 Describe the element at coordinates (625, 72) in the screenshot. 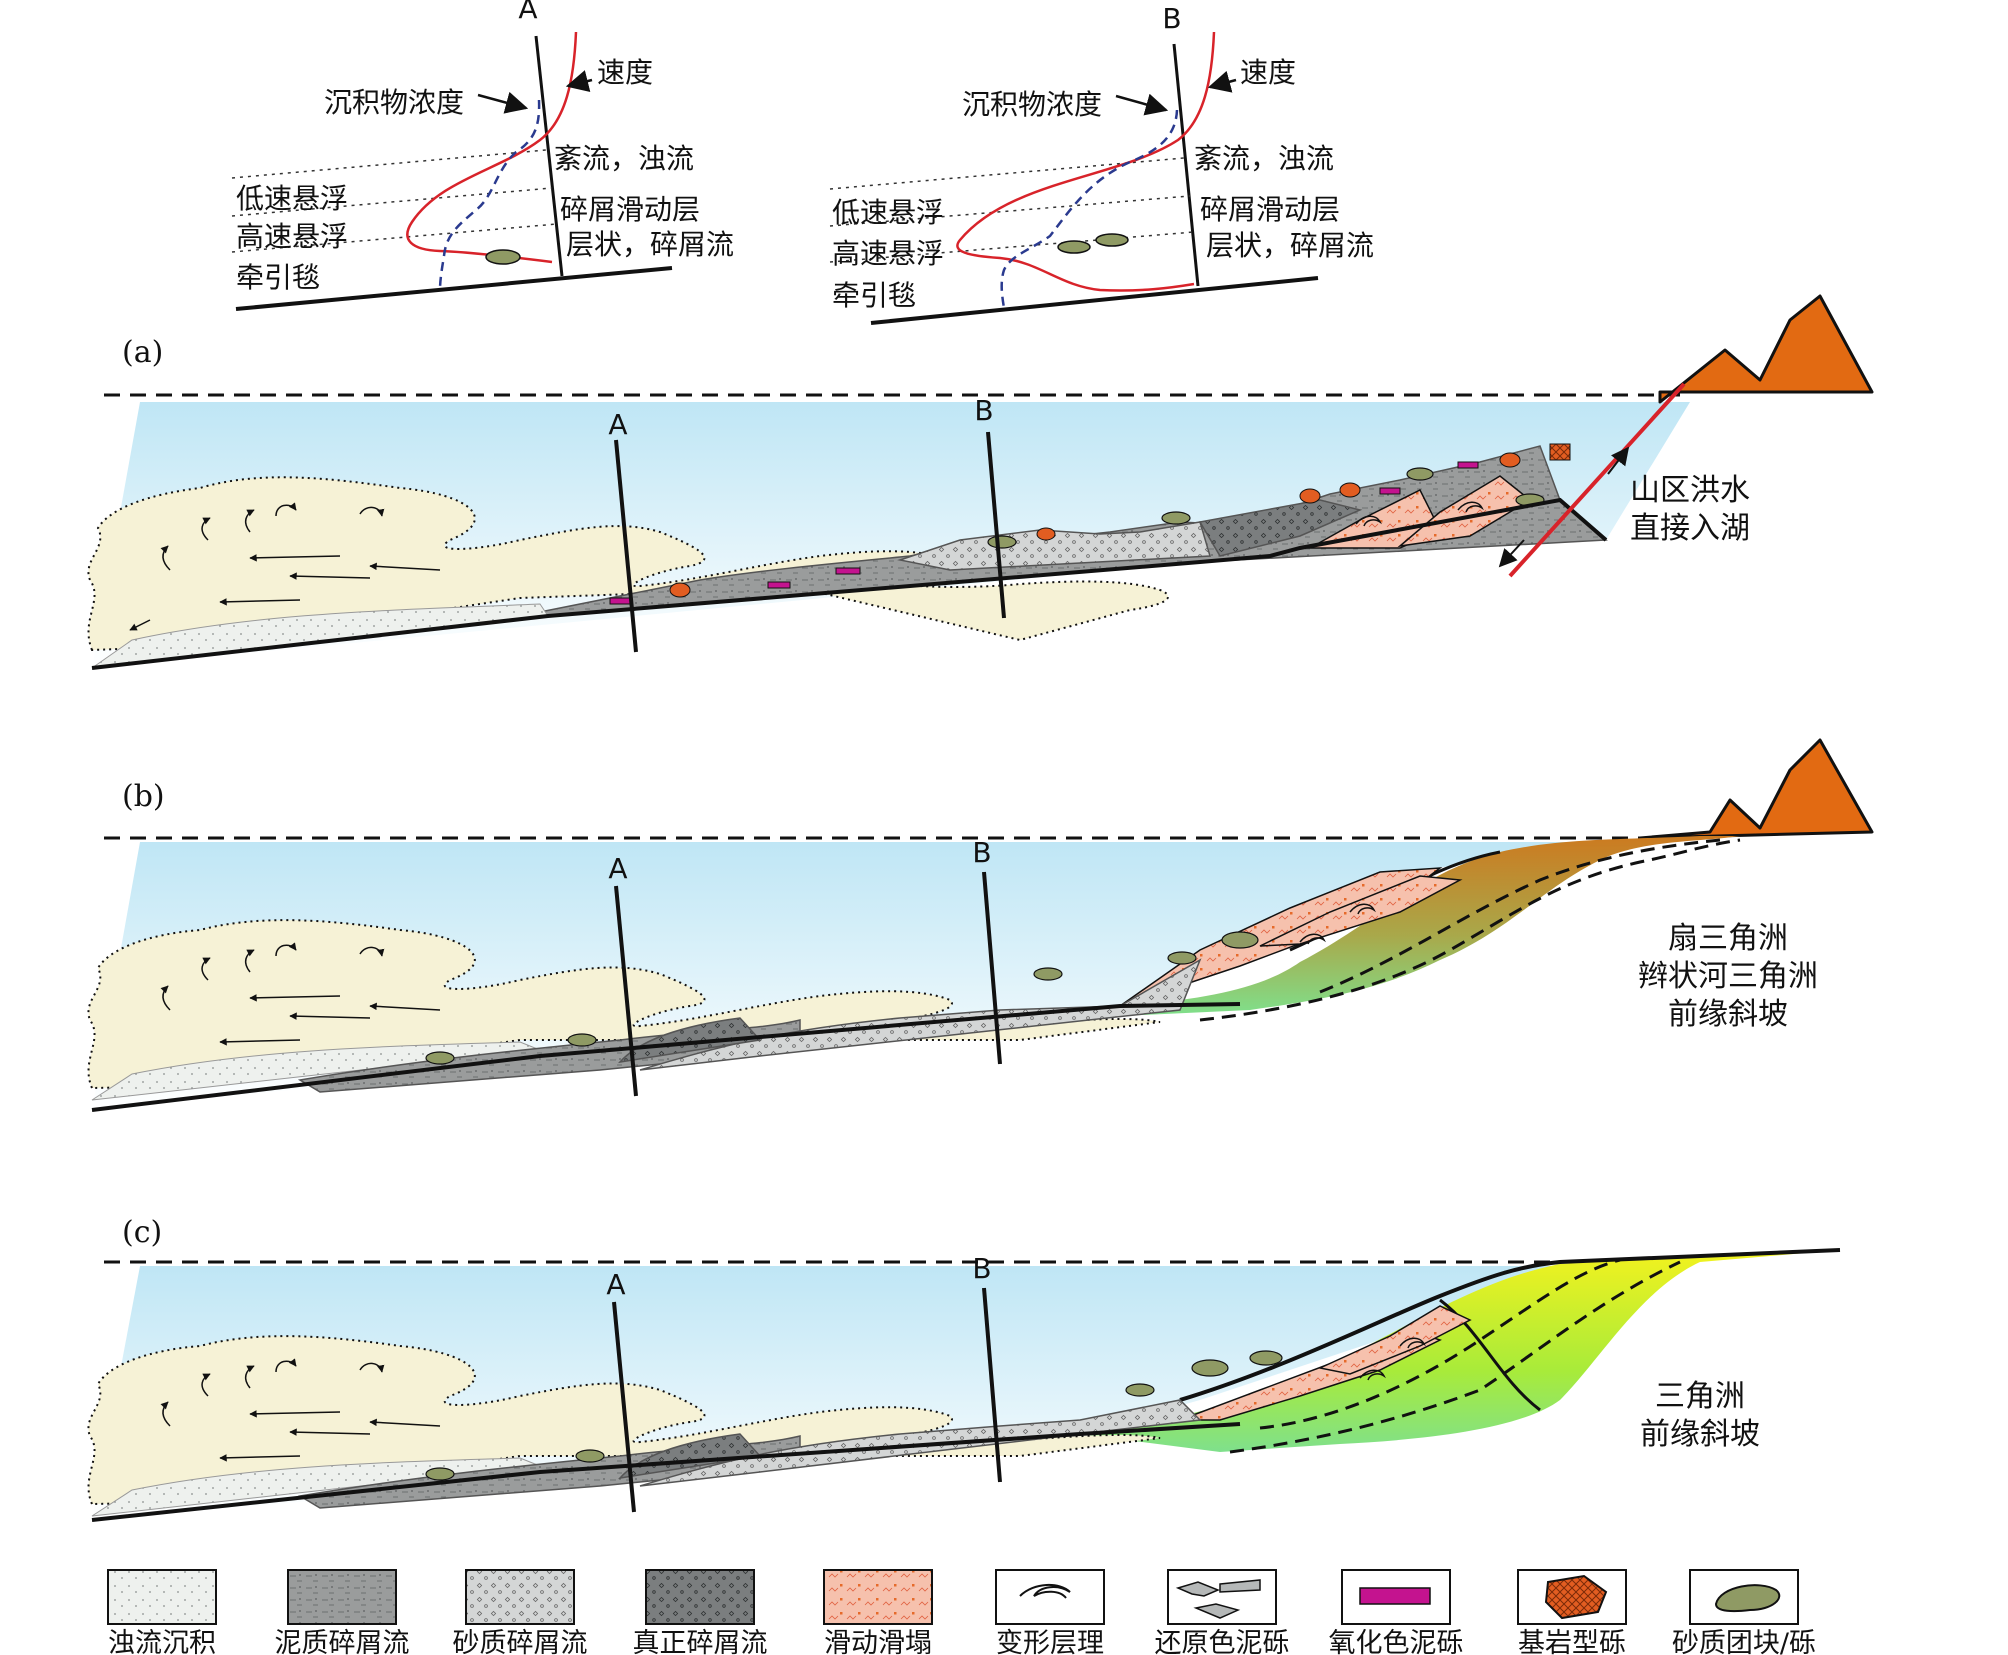

I see `velocity-label: 速度` at that location.